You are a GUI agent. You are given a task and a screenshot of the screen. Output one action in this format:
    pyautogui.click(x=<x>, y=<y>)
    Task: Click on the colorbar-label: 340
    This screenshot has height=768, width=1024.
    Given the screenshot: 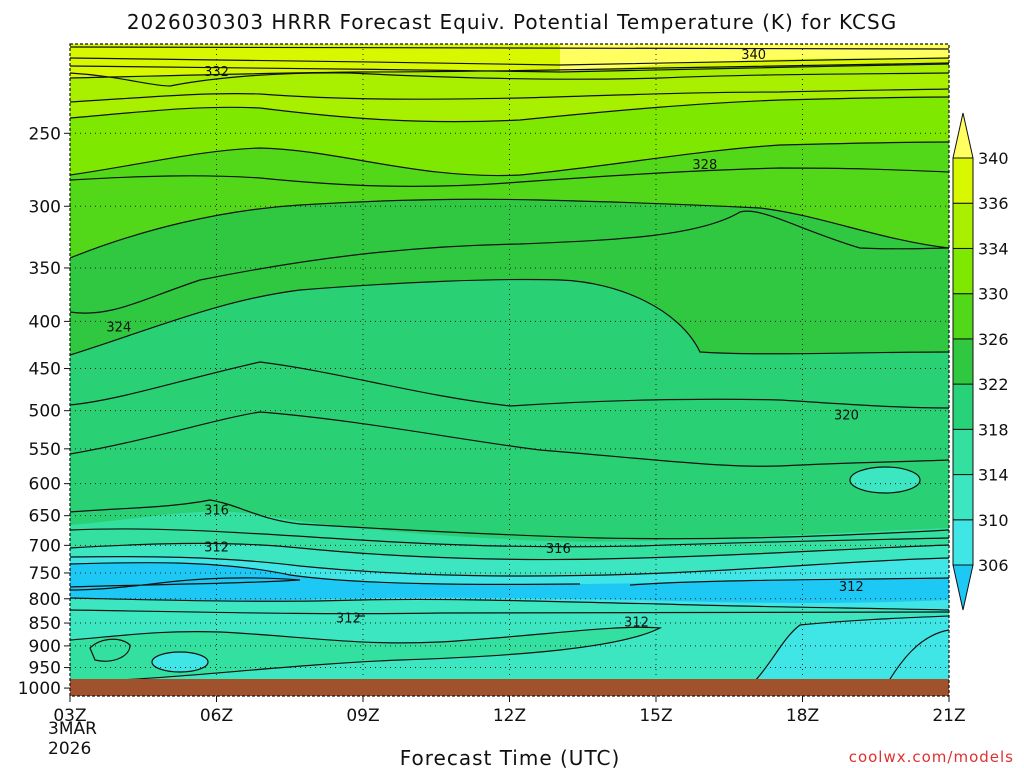 What is the action you would take?
    pyautogui.click(x=993, y=158)
    